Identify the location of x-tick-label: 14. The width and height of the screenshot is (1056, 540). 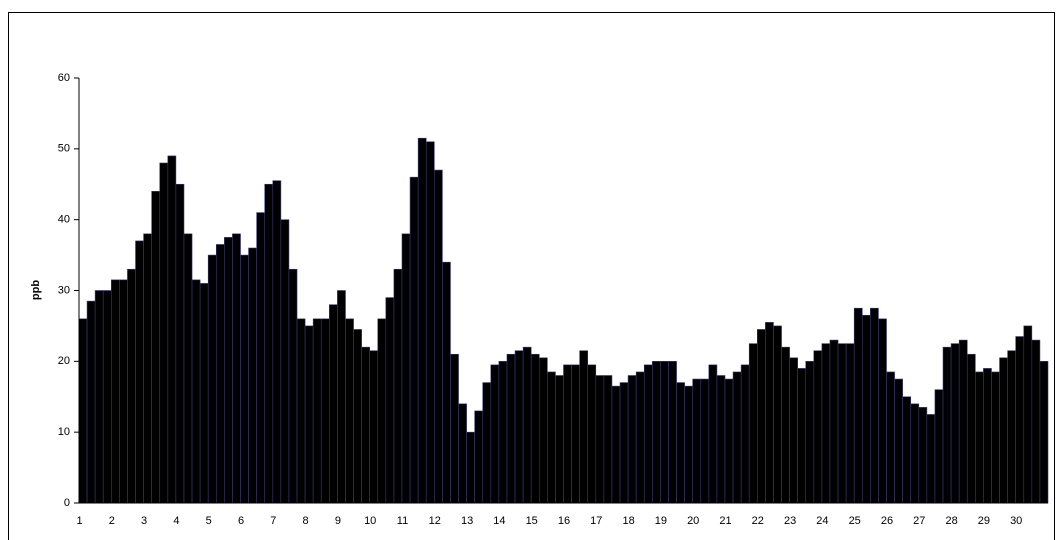
(499, 521).